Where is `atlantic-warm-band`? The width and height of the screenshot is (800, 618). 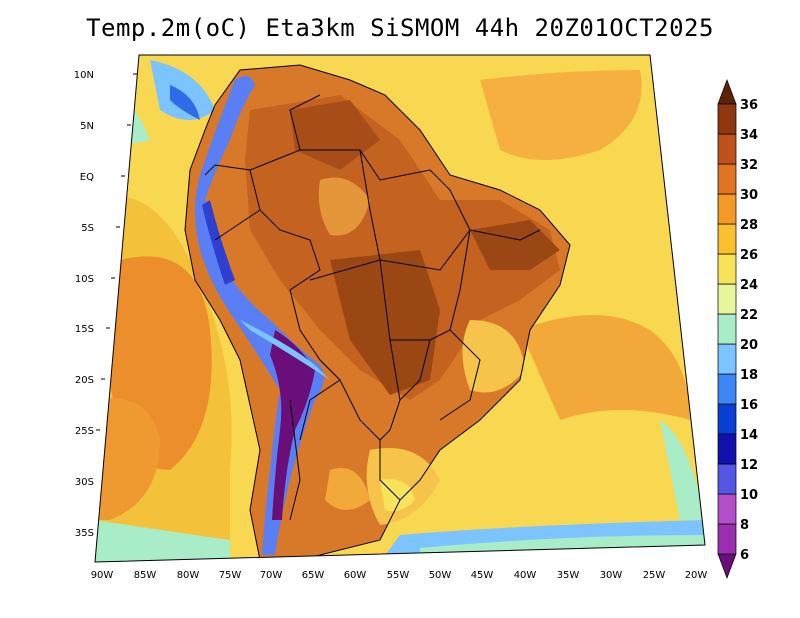 atlantic-warm-band is located at coordinates (605, 367).